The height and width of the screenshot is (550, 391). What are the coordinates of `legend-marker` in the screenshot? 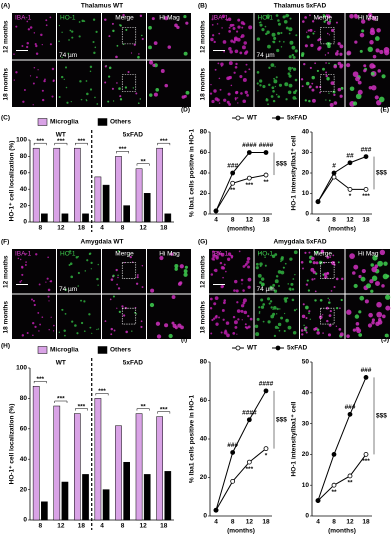 It's located at (238, 348).